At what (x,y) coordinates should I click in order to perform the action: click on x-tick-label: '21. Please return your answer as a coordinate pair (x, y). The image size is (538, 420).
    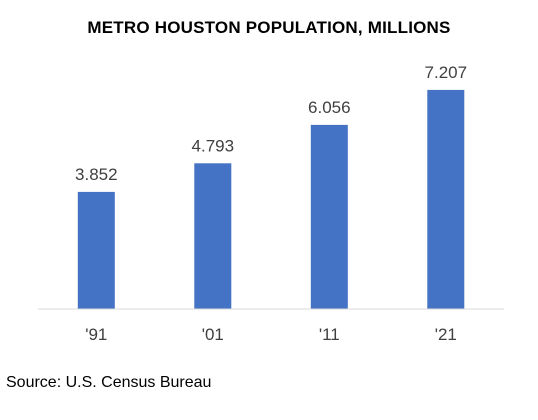
    Looking at the image, I should click on (446, 334).